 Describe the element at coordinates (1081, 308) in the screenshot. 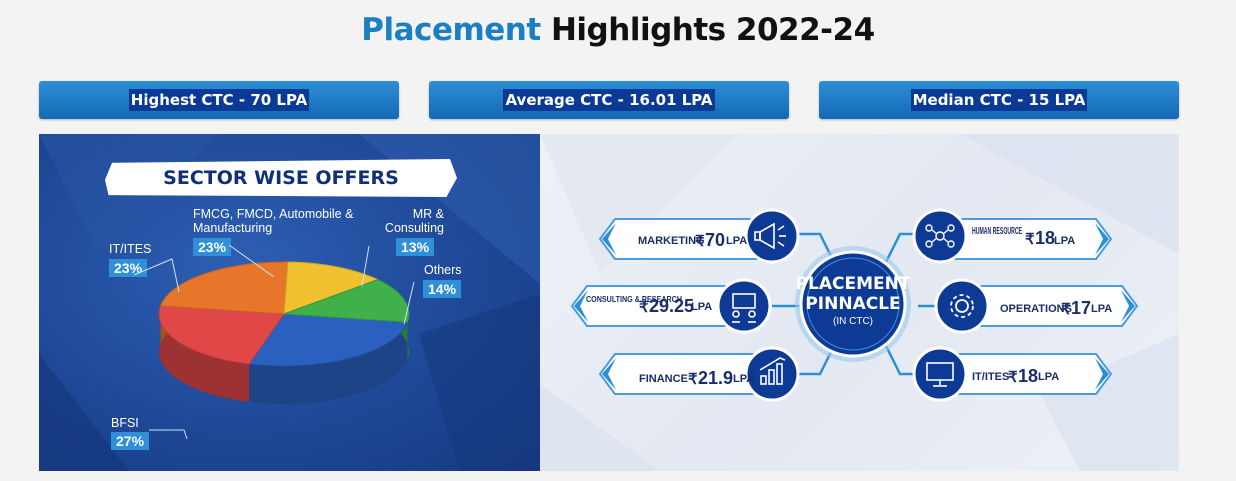

I see `operations-value: 17` at that location.